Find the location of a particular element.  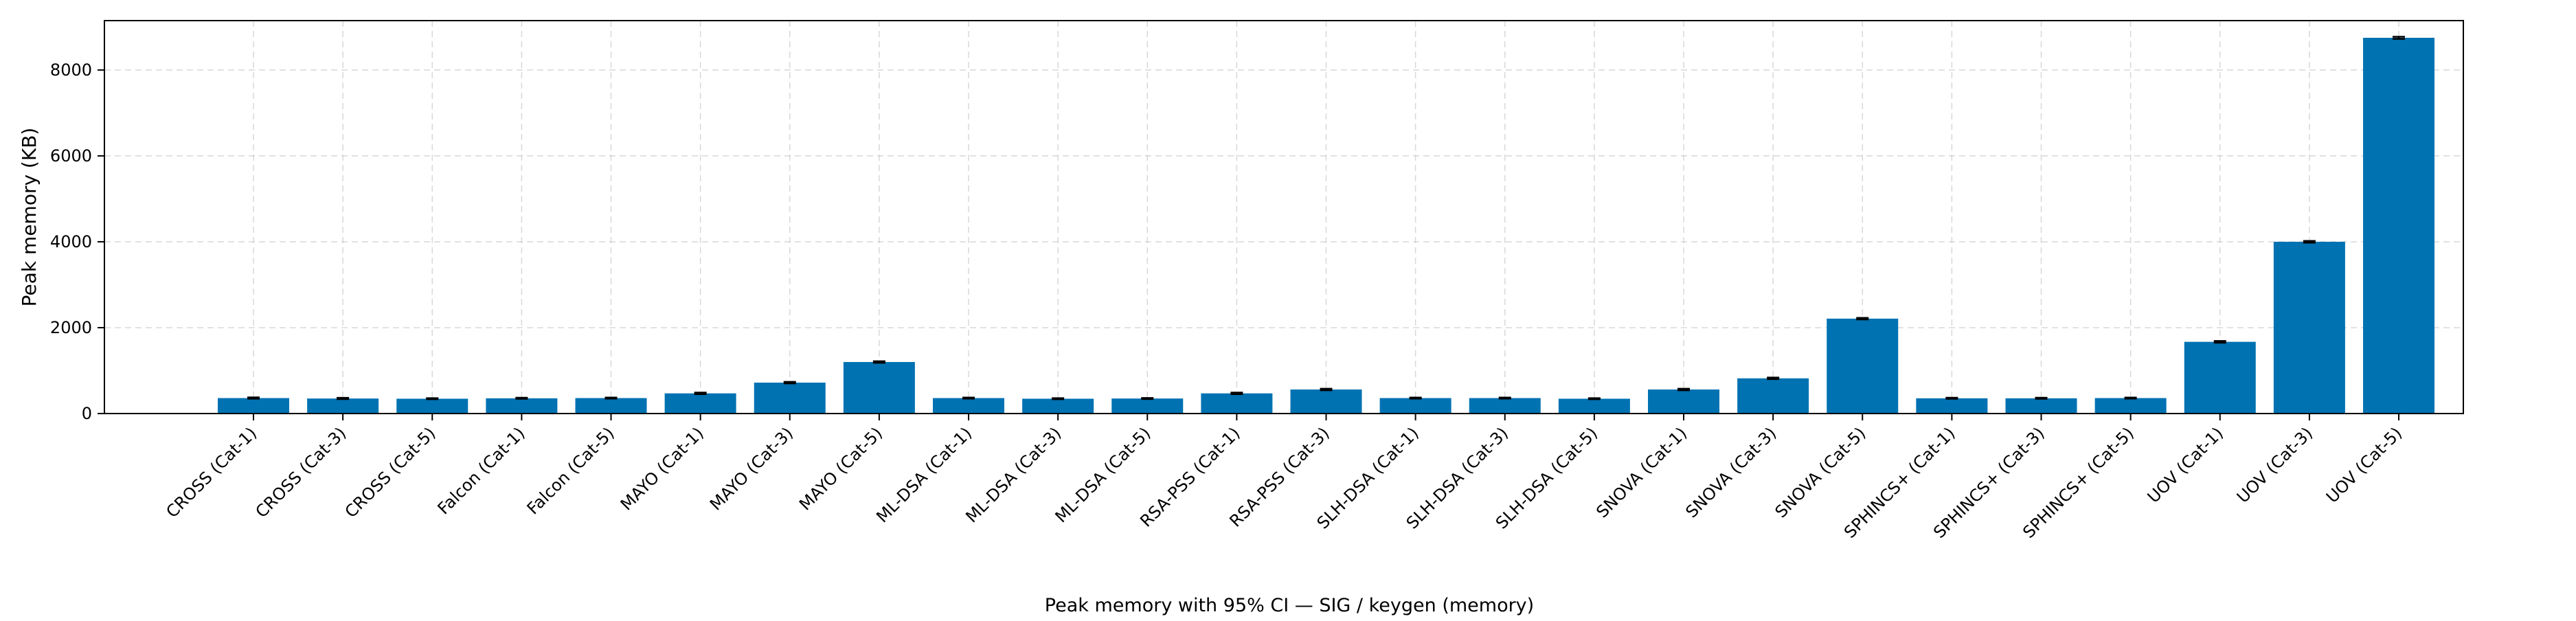

x-tick-label: UOV (Cat-1) is located at coordinates (2185, 464).